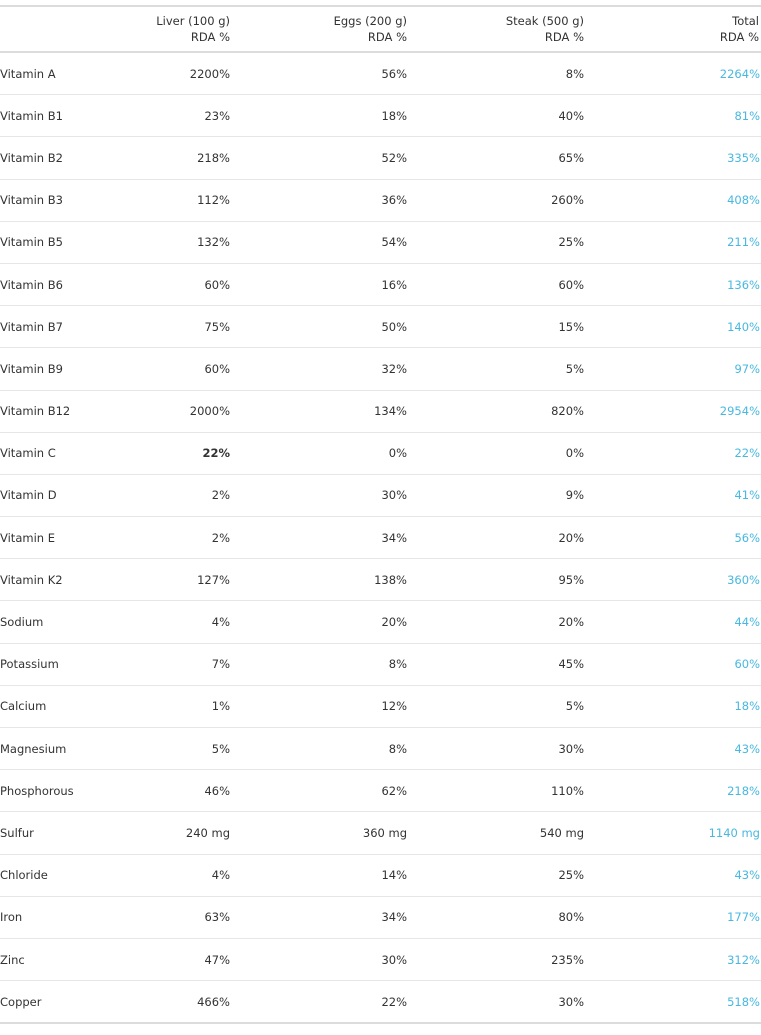  Describe the element at coordinates (59, 707) in the screenshot. I see `nutrient-name-cell: Calcium` at that location.